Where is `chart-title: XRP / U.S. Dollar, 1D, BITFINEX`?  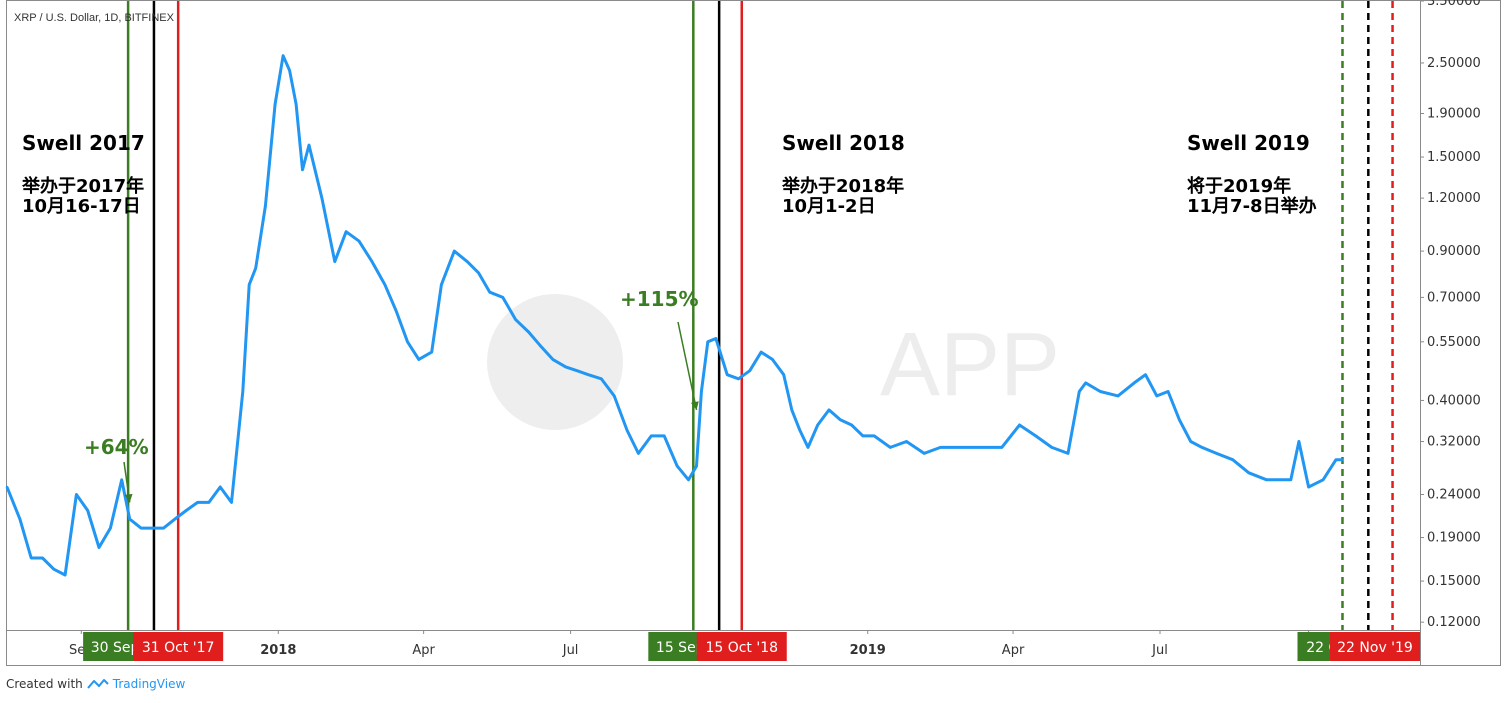
chart-title: XRP / U.S. Dollar, 1D, BITFINEX is located at coordinates (94, 18).